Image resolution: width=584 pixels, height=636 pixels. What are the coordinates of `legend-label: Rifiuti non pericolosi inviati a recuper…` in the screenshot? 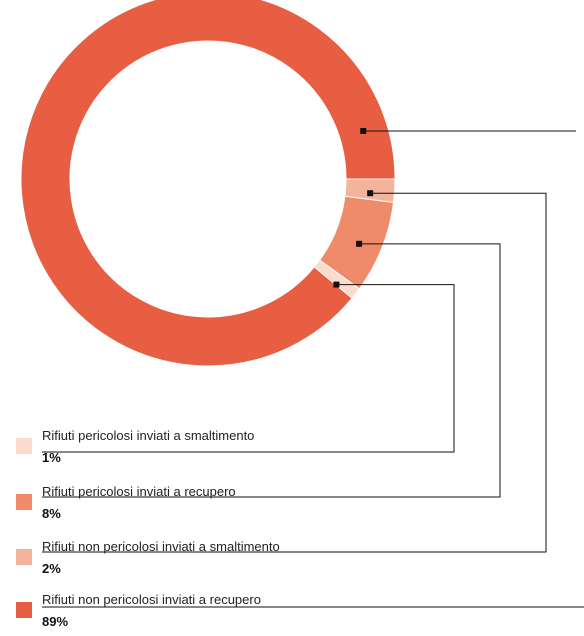 It's located at (151, 599).